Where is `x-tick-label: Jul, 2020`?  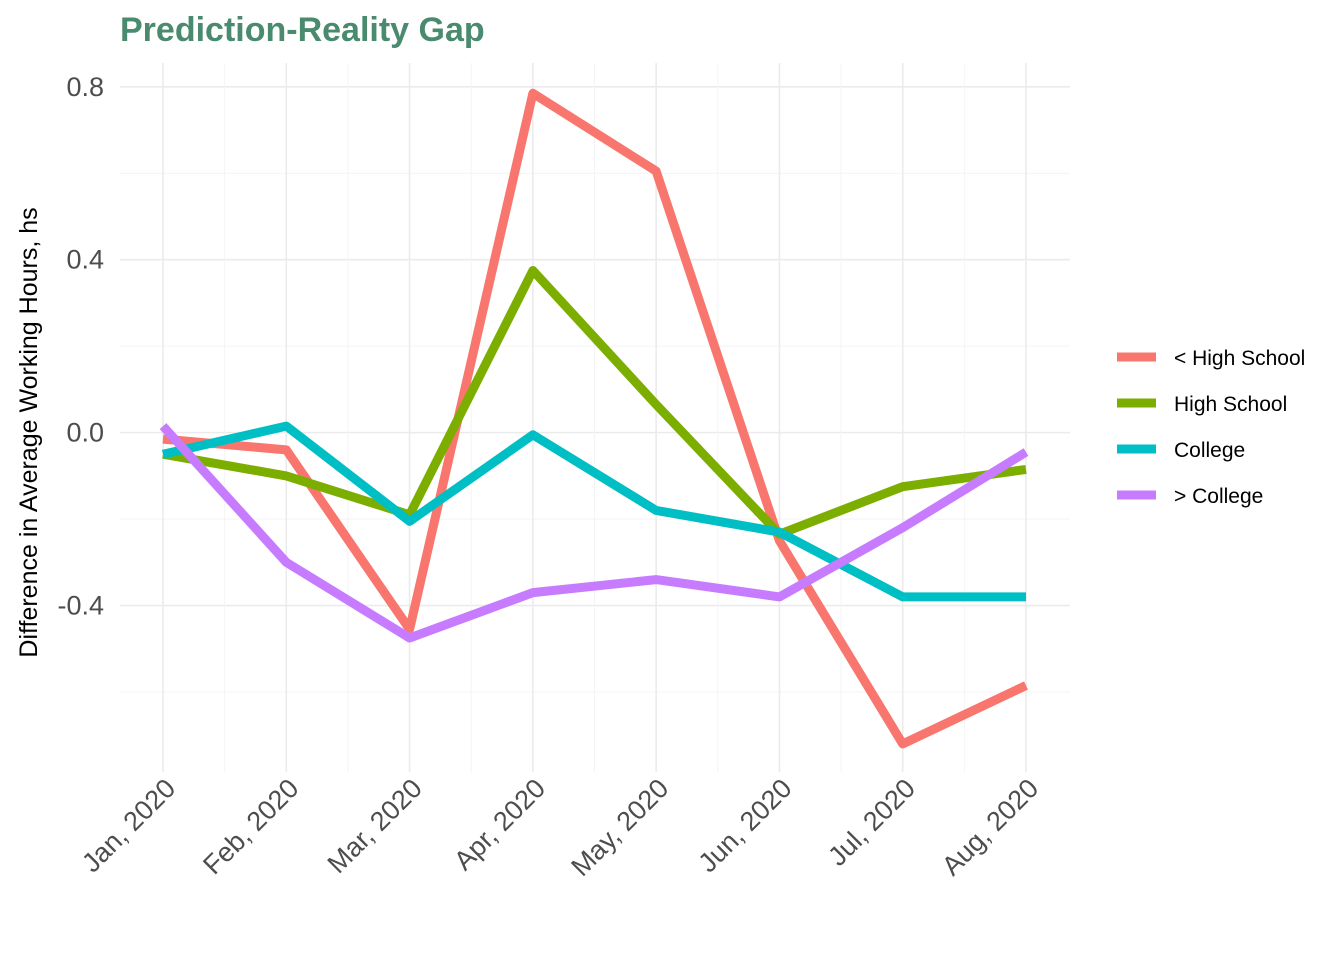 x-tick-label: Jul, 2020 is located at coordinates (871, 822).